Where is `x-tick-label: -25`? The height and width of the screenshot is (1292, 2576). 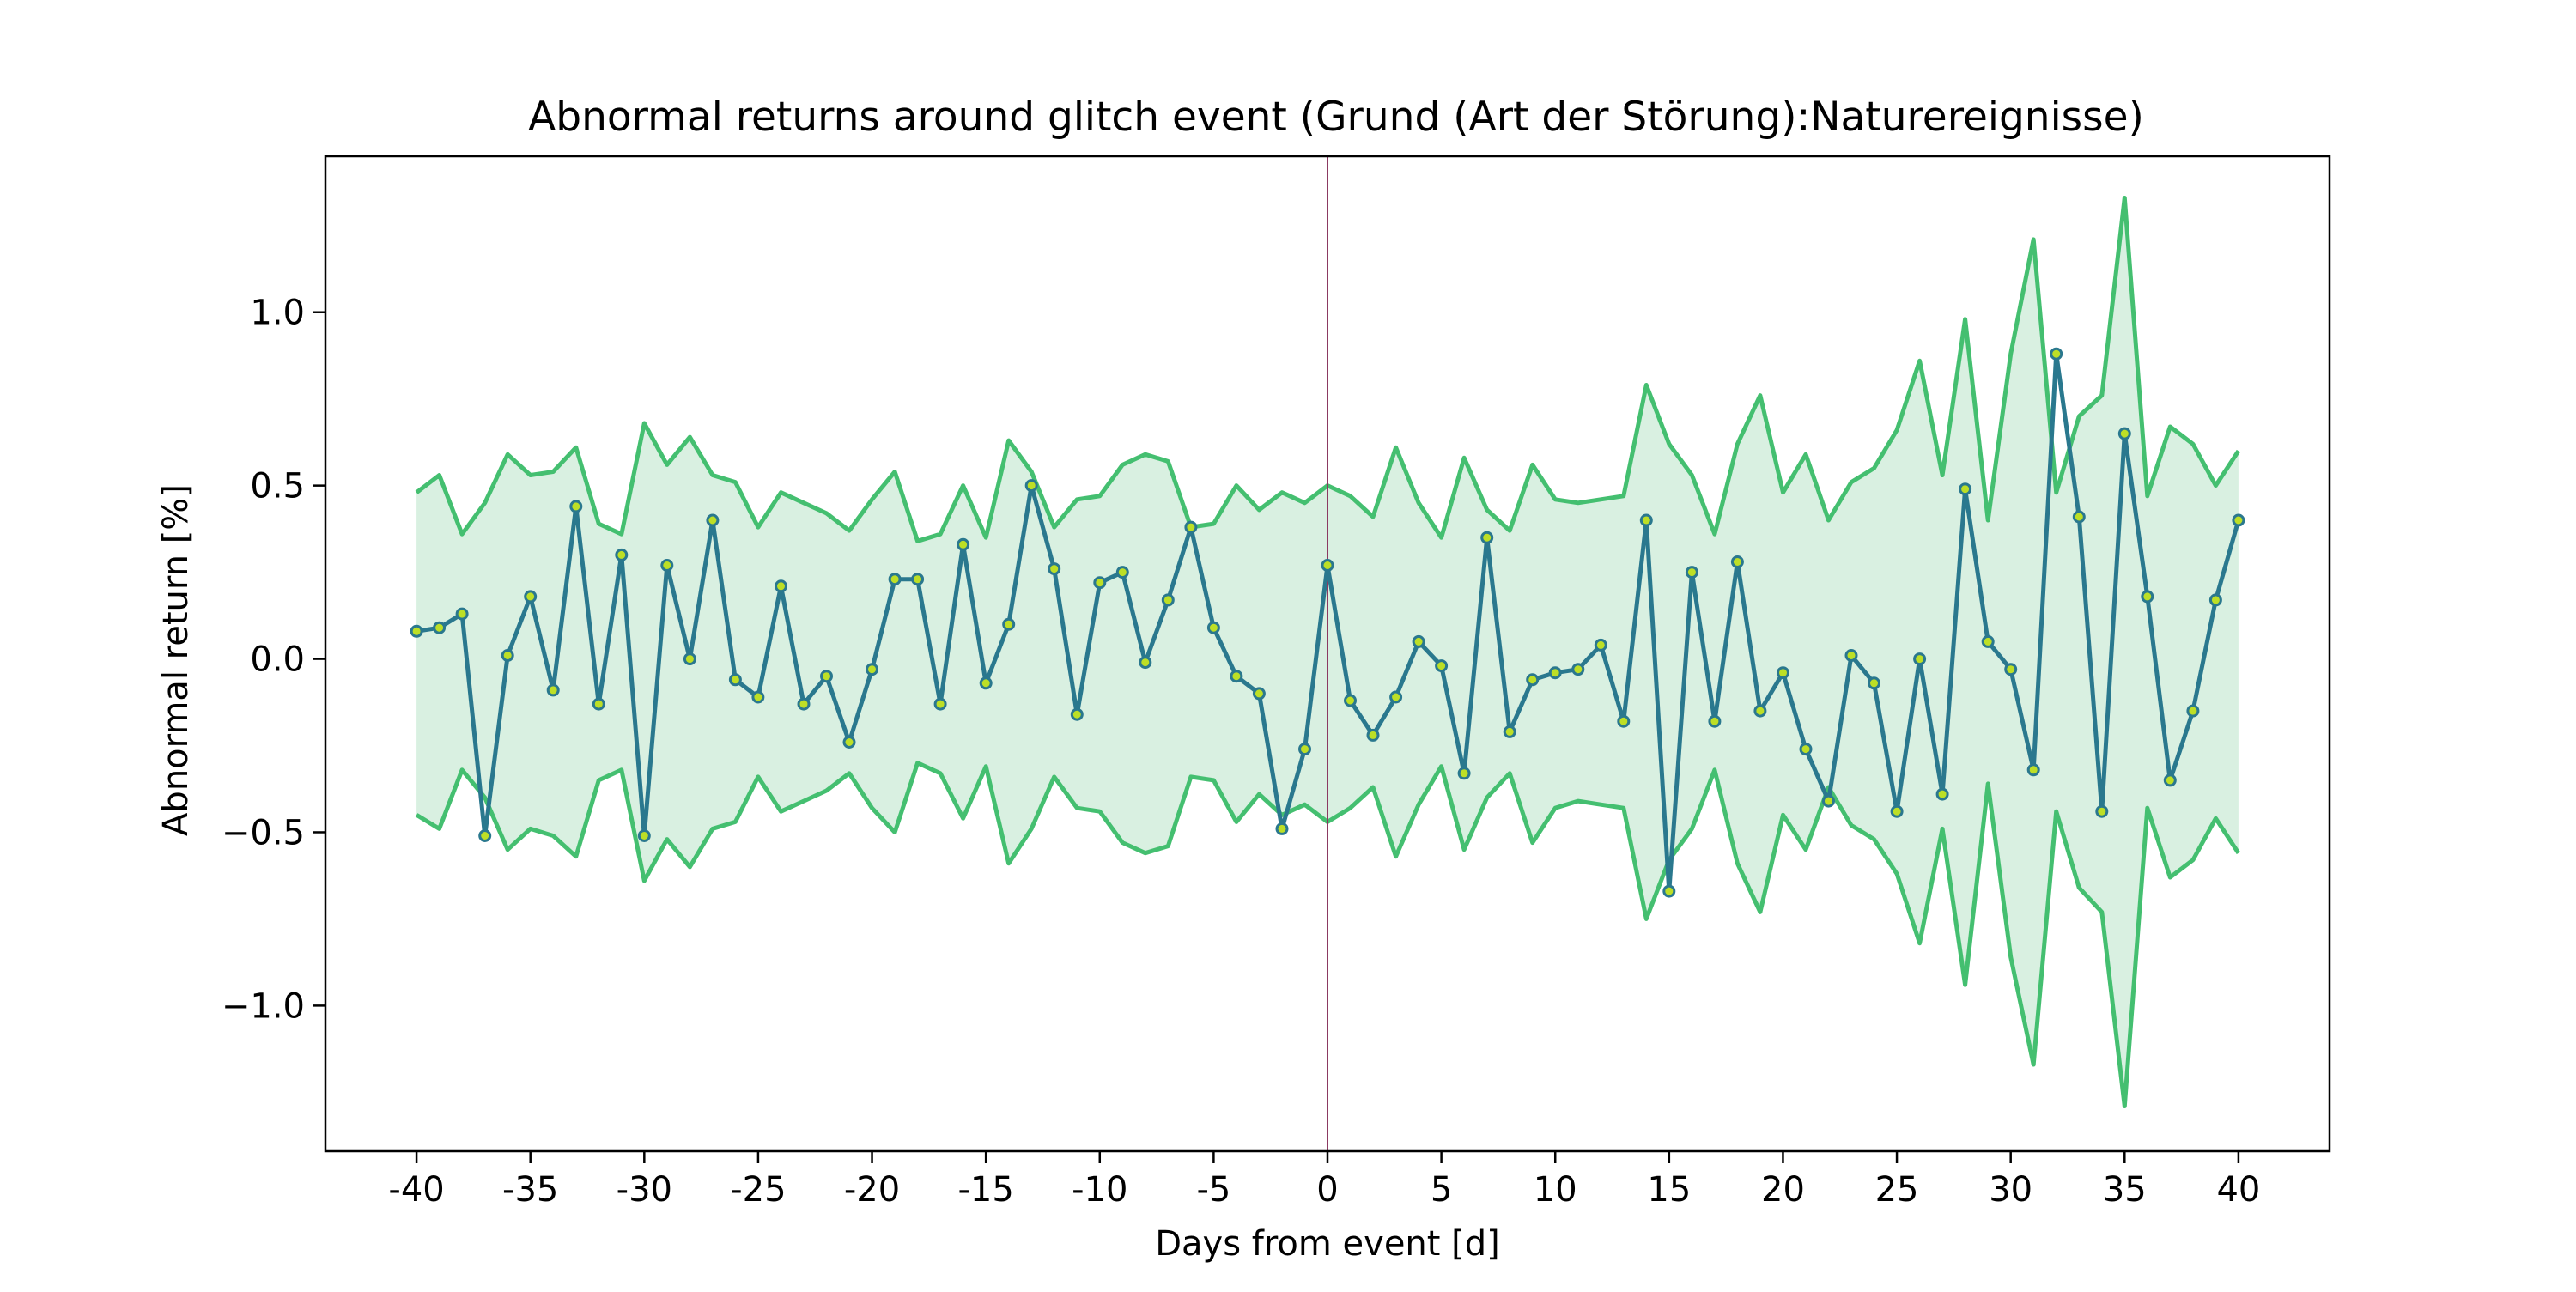 x-tick-label: -25 is located at coordinates (758, 1190).